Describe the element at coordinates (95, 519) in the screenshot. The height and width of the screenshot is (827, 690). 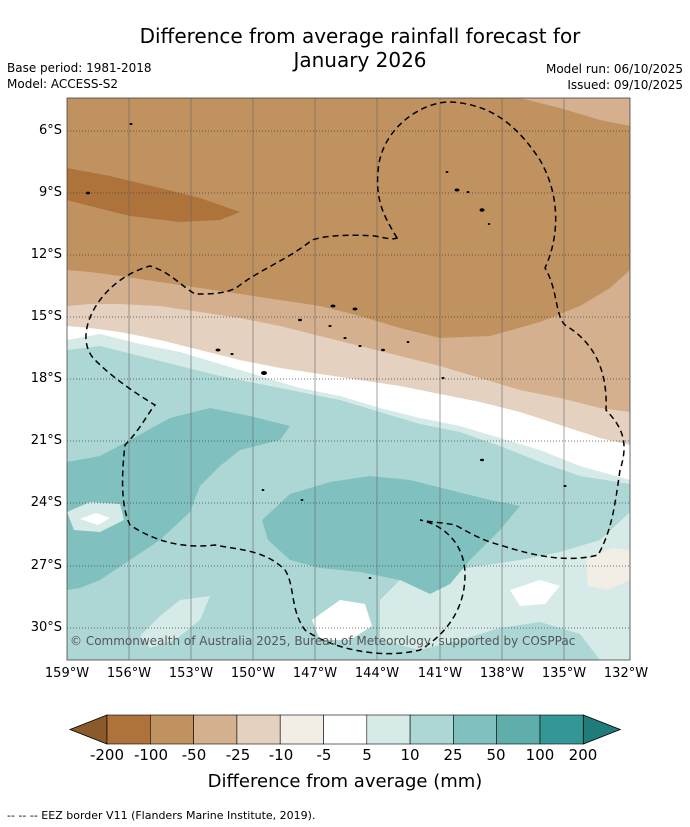
I see `wet-5-pocket-west` at that location.